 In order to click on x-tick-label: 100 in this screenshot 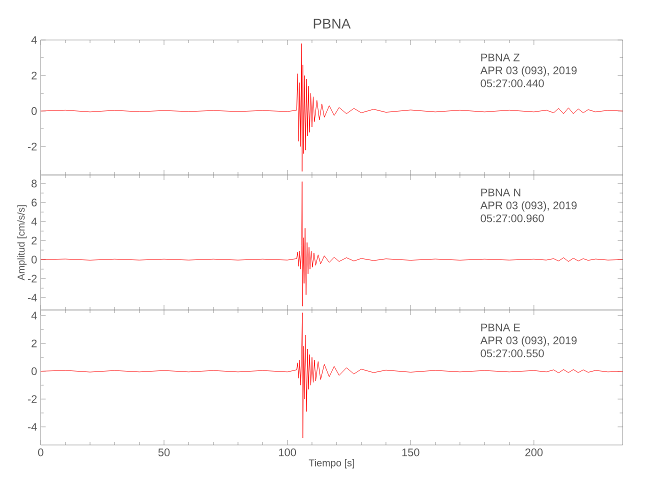, I will do `click(287, 452)`.